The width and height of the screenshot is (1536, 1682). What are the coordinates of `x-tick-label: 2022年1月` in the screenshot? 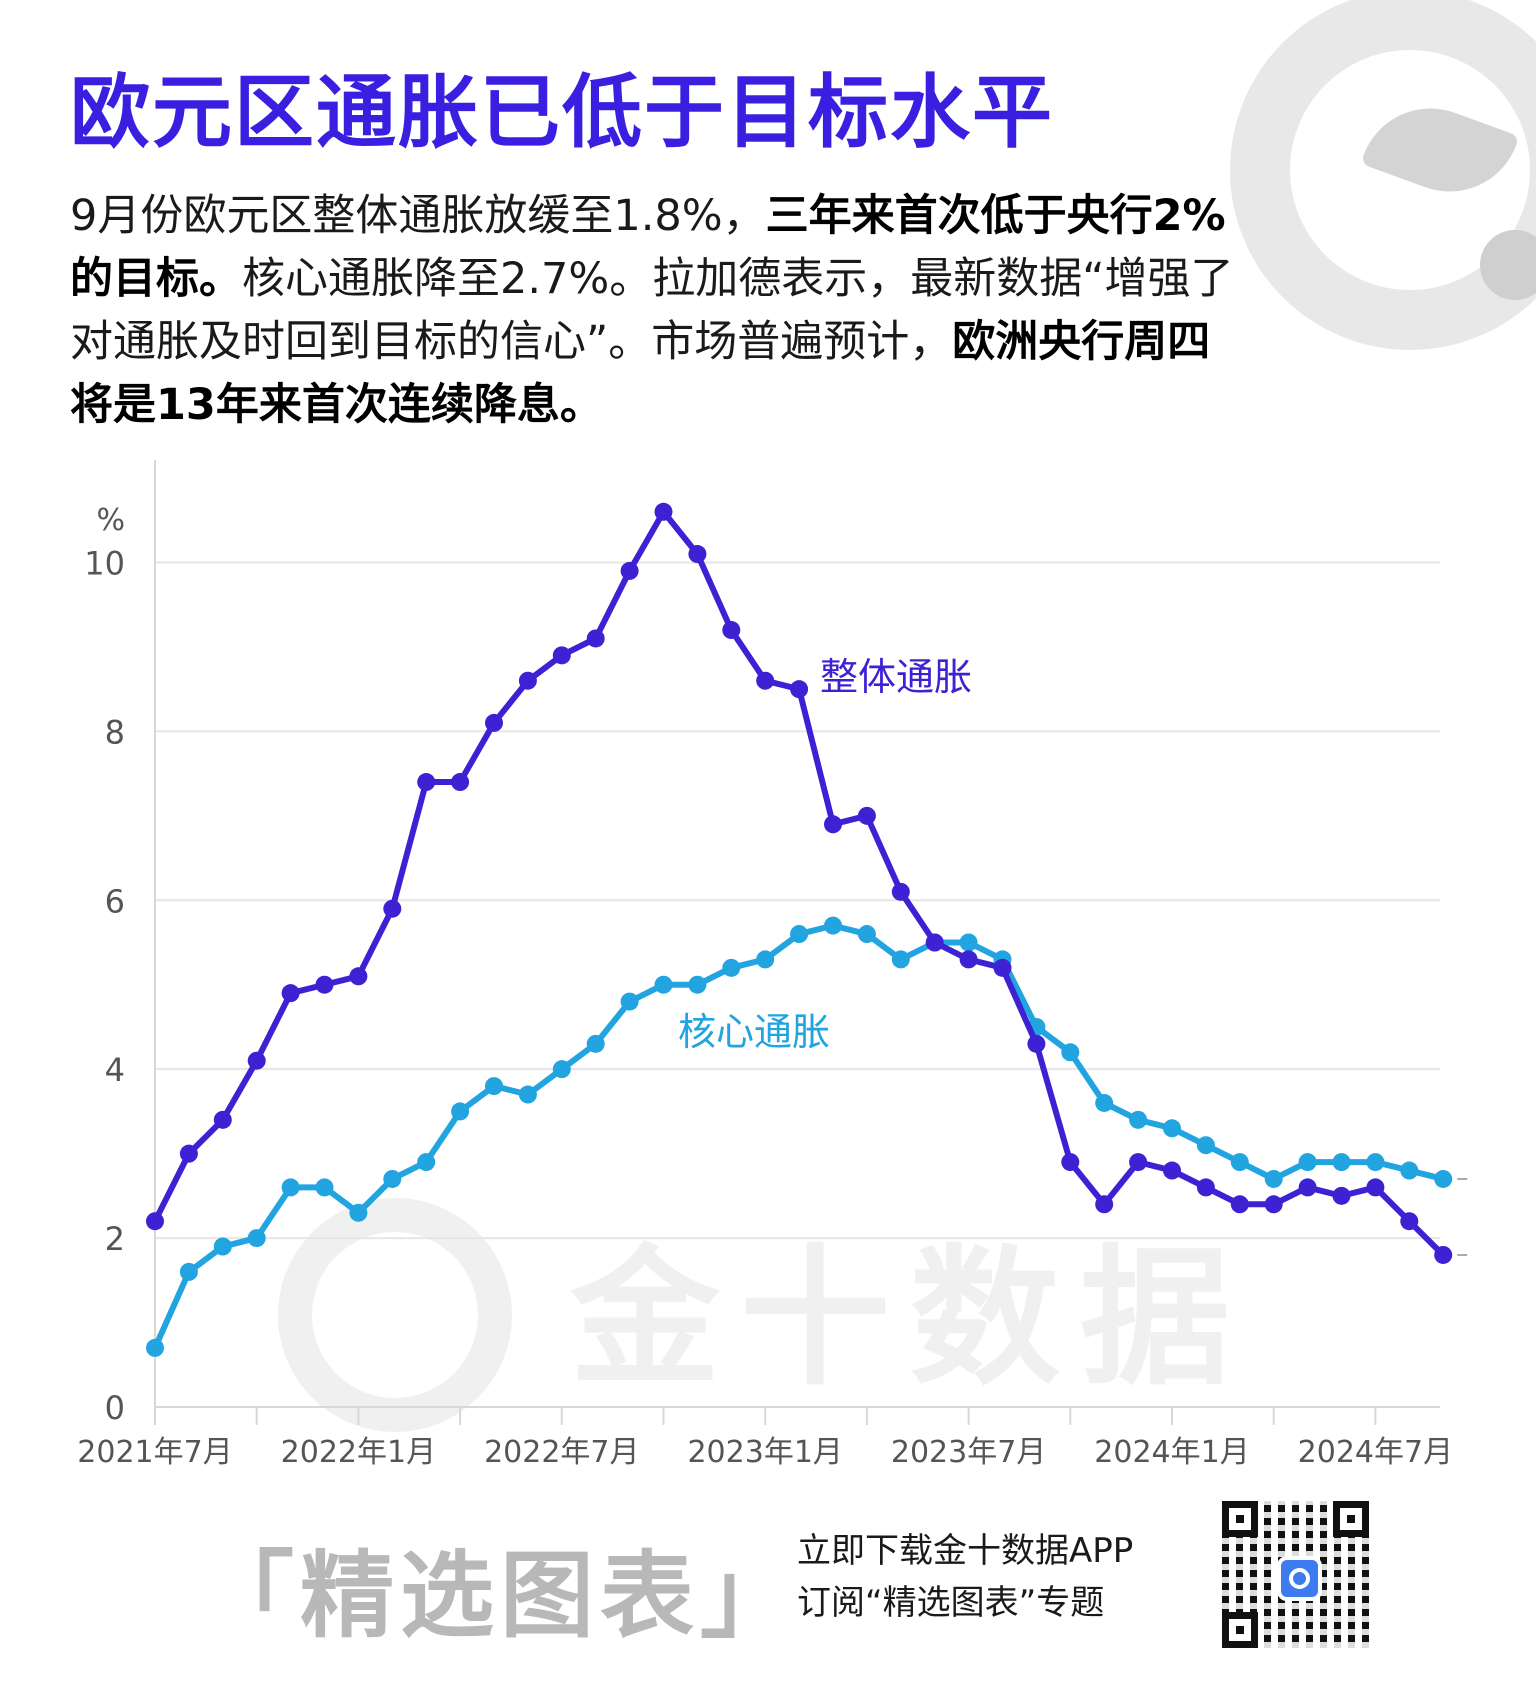 It's located at (358, 1452).